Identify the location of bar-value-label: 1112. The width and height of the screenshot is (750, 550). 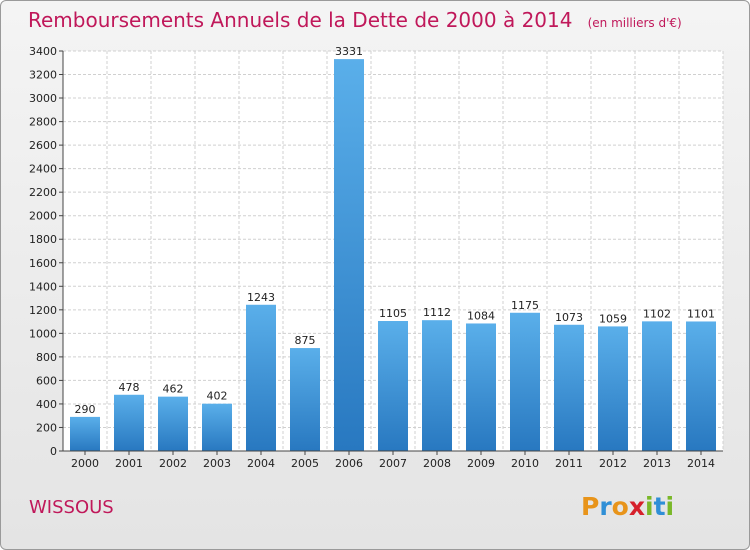
(437, 312).